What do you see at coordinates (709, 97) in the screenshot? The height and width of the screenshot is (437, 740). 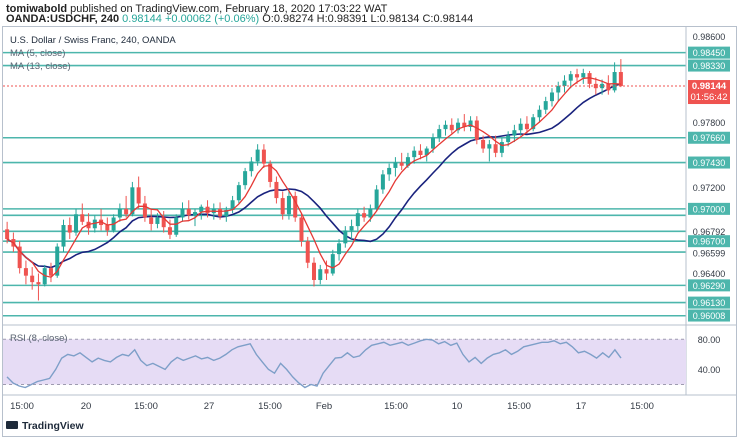 I see `bar-countdown: 01:56:42` at bounding box center [709, 97].